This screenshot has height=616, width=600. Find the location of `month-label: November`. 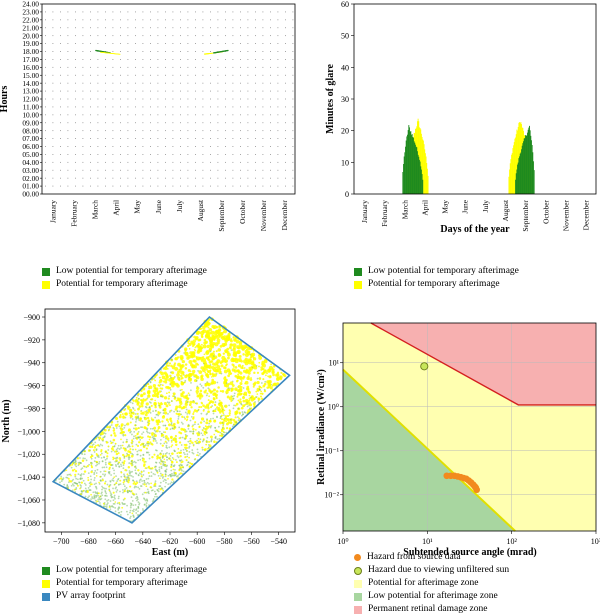

month-label: November is located at coordinates (566, 215).